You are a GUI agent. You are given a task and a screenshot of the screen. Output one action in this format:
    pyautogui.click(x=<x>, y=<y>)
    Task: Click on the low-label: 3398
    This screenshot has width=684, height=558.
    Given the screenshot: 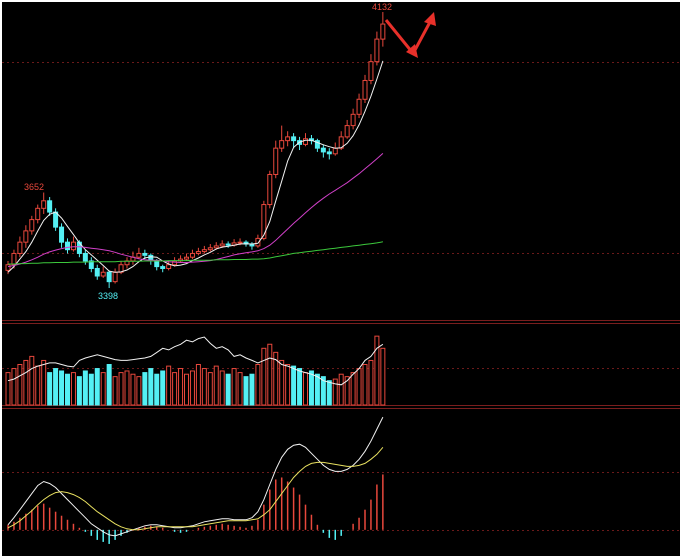 What is the action you would take?
    pyautogui.click(x=108, y=296)
    